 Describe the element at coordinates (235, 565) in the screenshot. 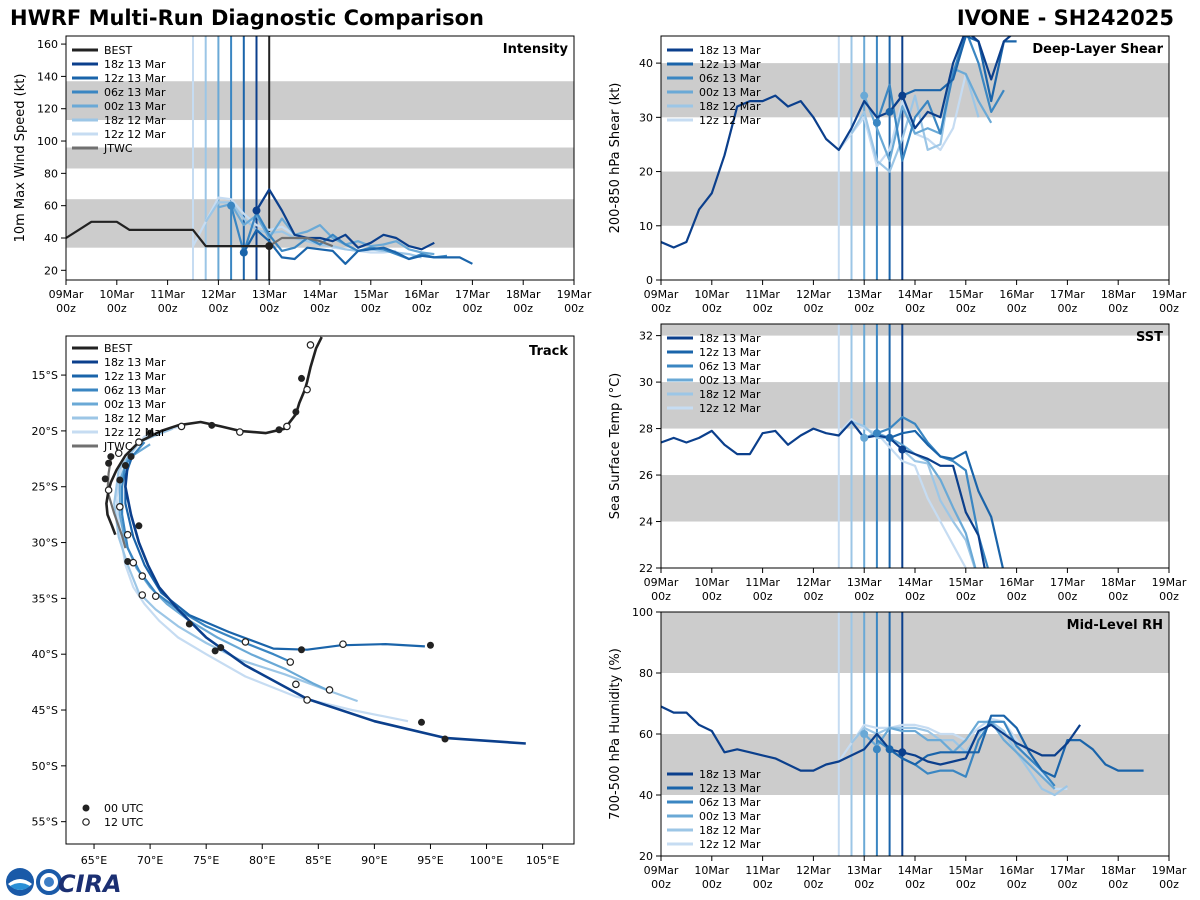

I see `track-18z-12-mar` at that location.